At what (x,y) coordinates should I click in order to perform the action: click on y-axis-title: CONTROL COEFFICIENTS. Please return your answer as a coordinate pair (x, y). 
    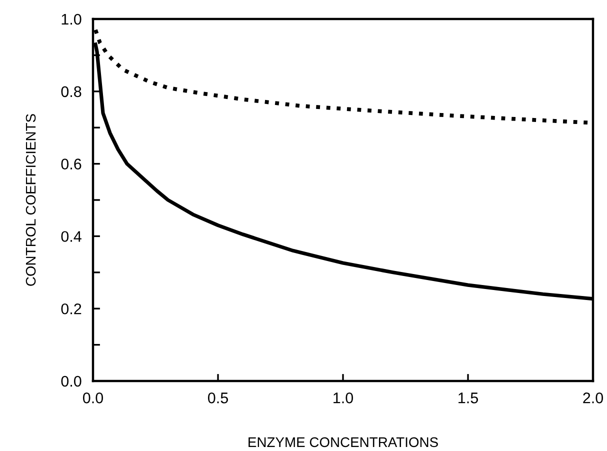
    Looking at the image, I should click on (31, 200).